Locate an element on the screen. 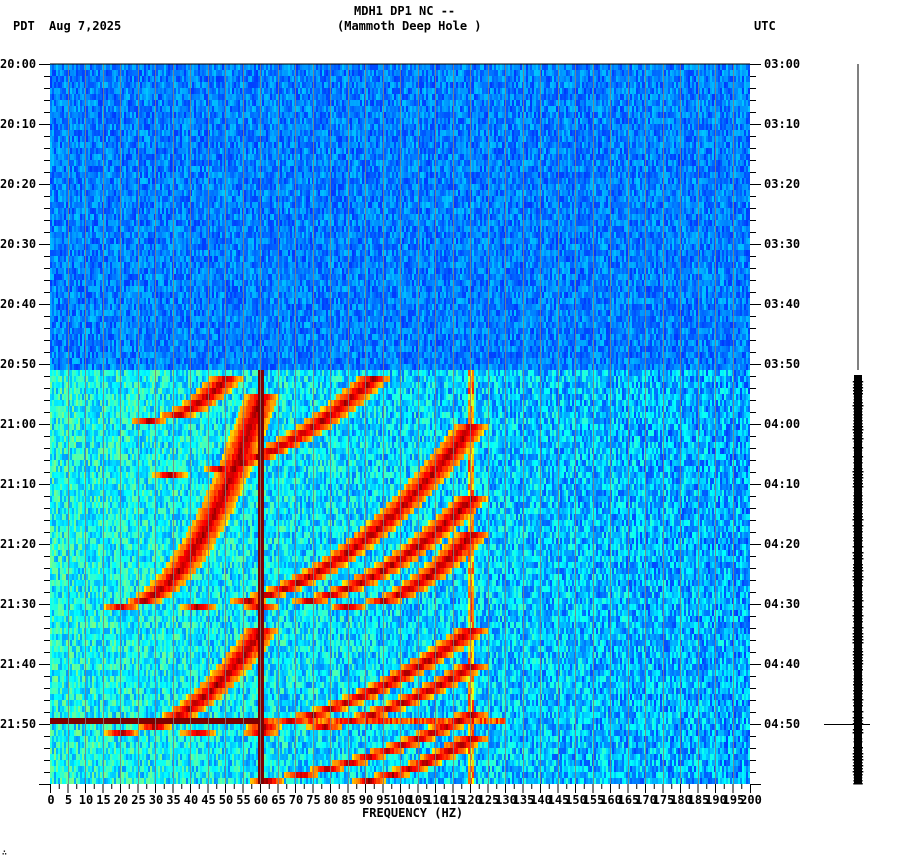  x-tick-label: 150 is located at coordinates (576, 800).